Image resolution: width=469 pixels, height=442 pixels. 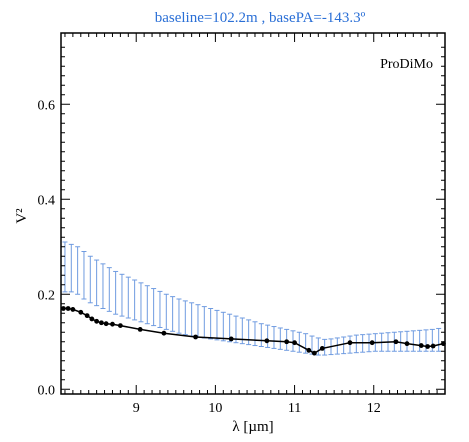 I want to click on y-axis-label: V², so click(x=22, y=216).